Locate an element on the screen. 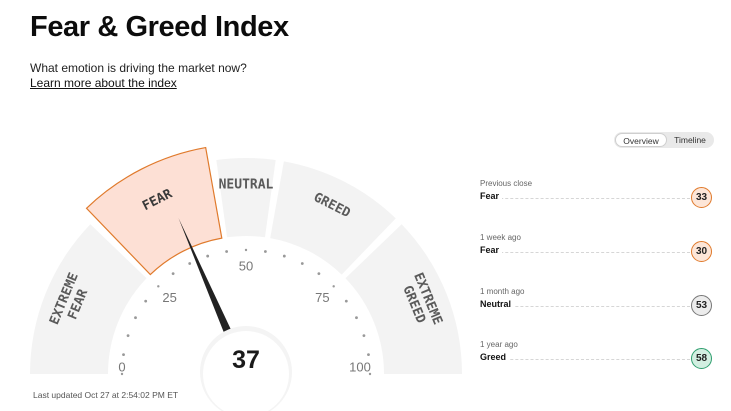 This screenshot has height=411, width=731. gauge-scale-label: 0 is located at coordinates (121, 367).